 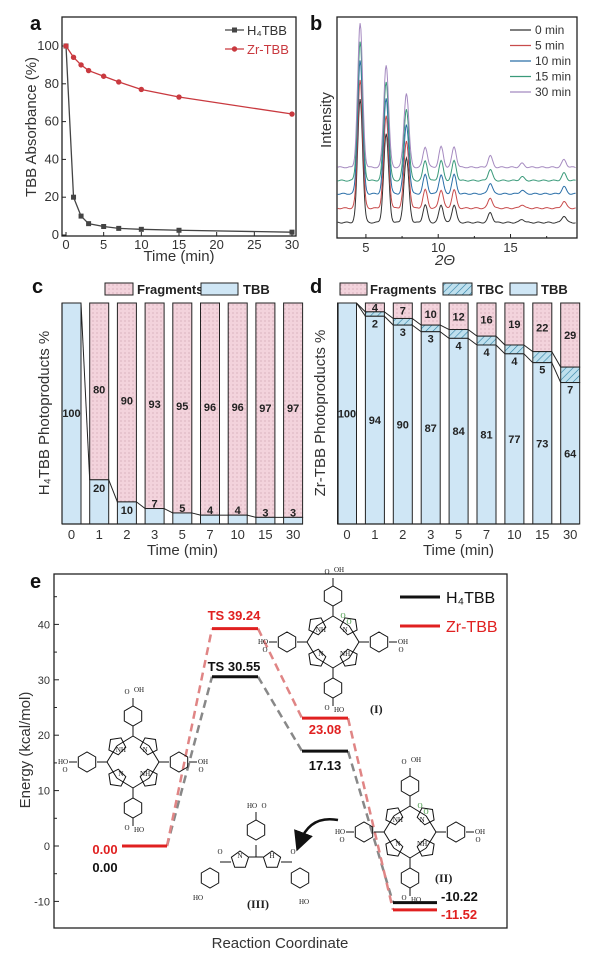 I want to click on bar-label-fragments: 19, so click(x=514, y=325).